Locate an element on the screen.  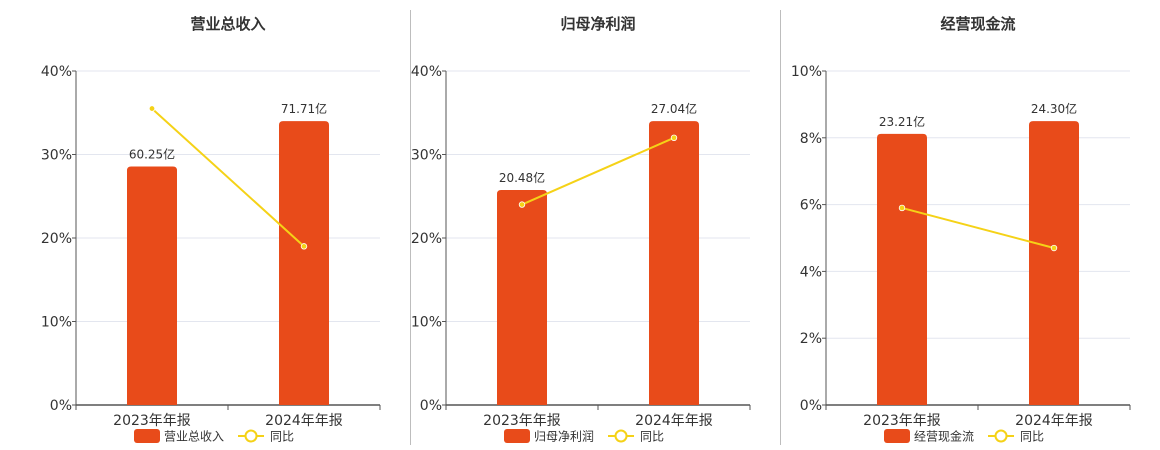
legend-label-bar: 营业总收入 is located at coordinates (194, 437).